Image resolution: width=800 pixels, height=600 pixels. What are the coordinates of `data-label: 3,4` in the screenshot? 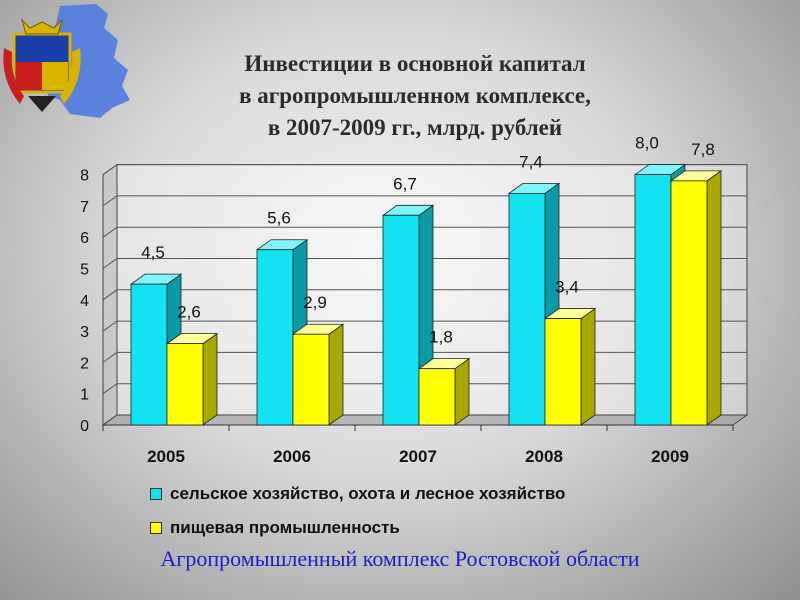 It's located at (567, 287).